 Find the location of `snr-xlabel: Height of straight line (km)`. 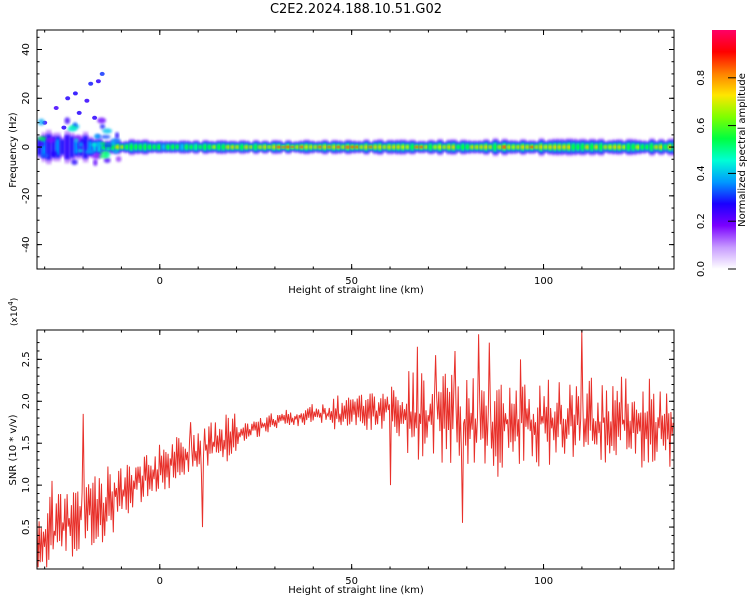

snr-xlabel: Height of straight line (km) is located at coordinates (356, 590).